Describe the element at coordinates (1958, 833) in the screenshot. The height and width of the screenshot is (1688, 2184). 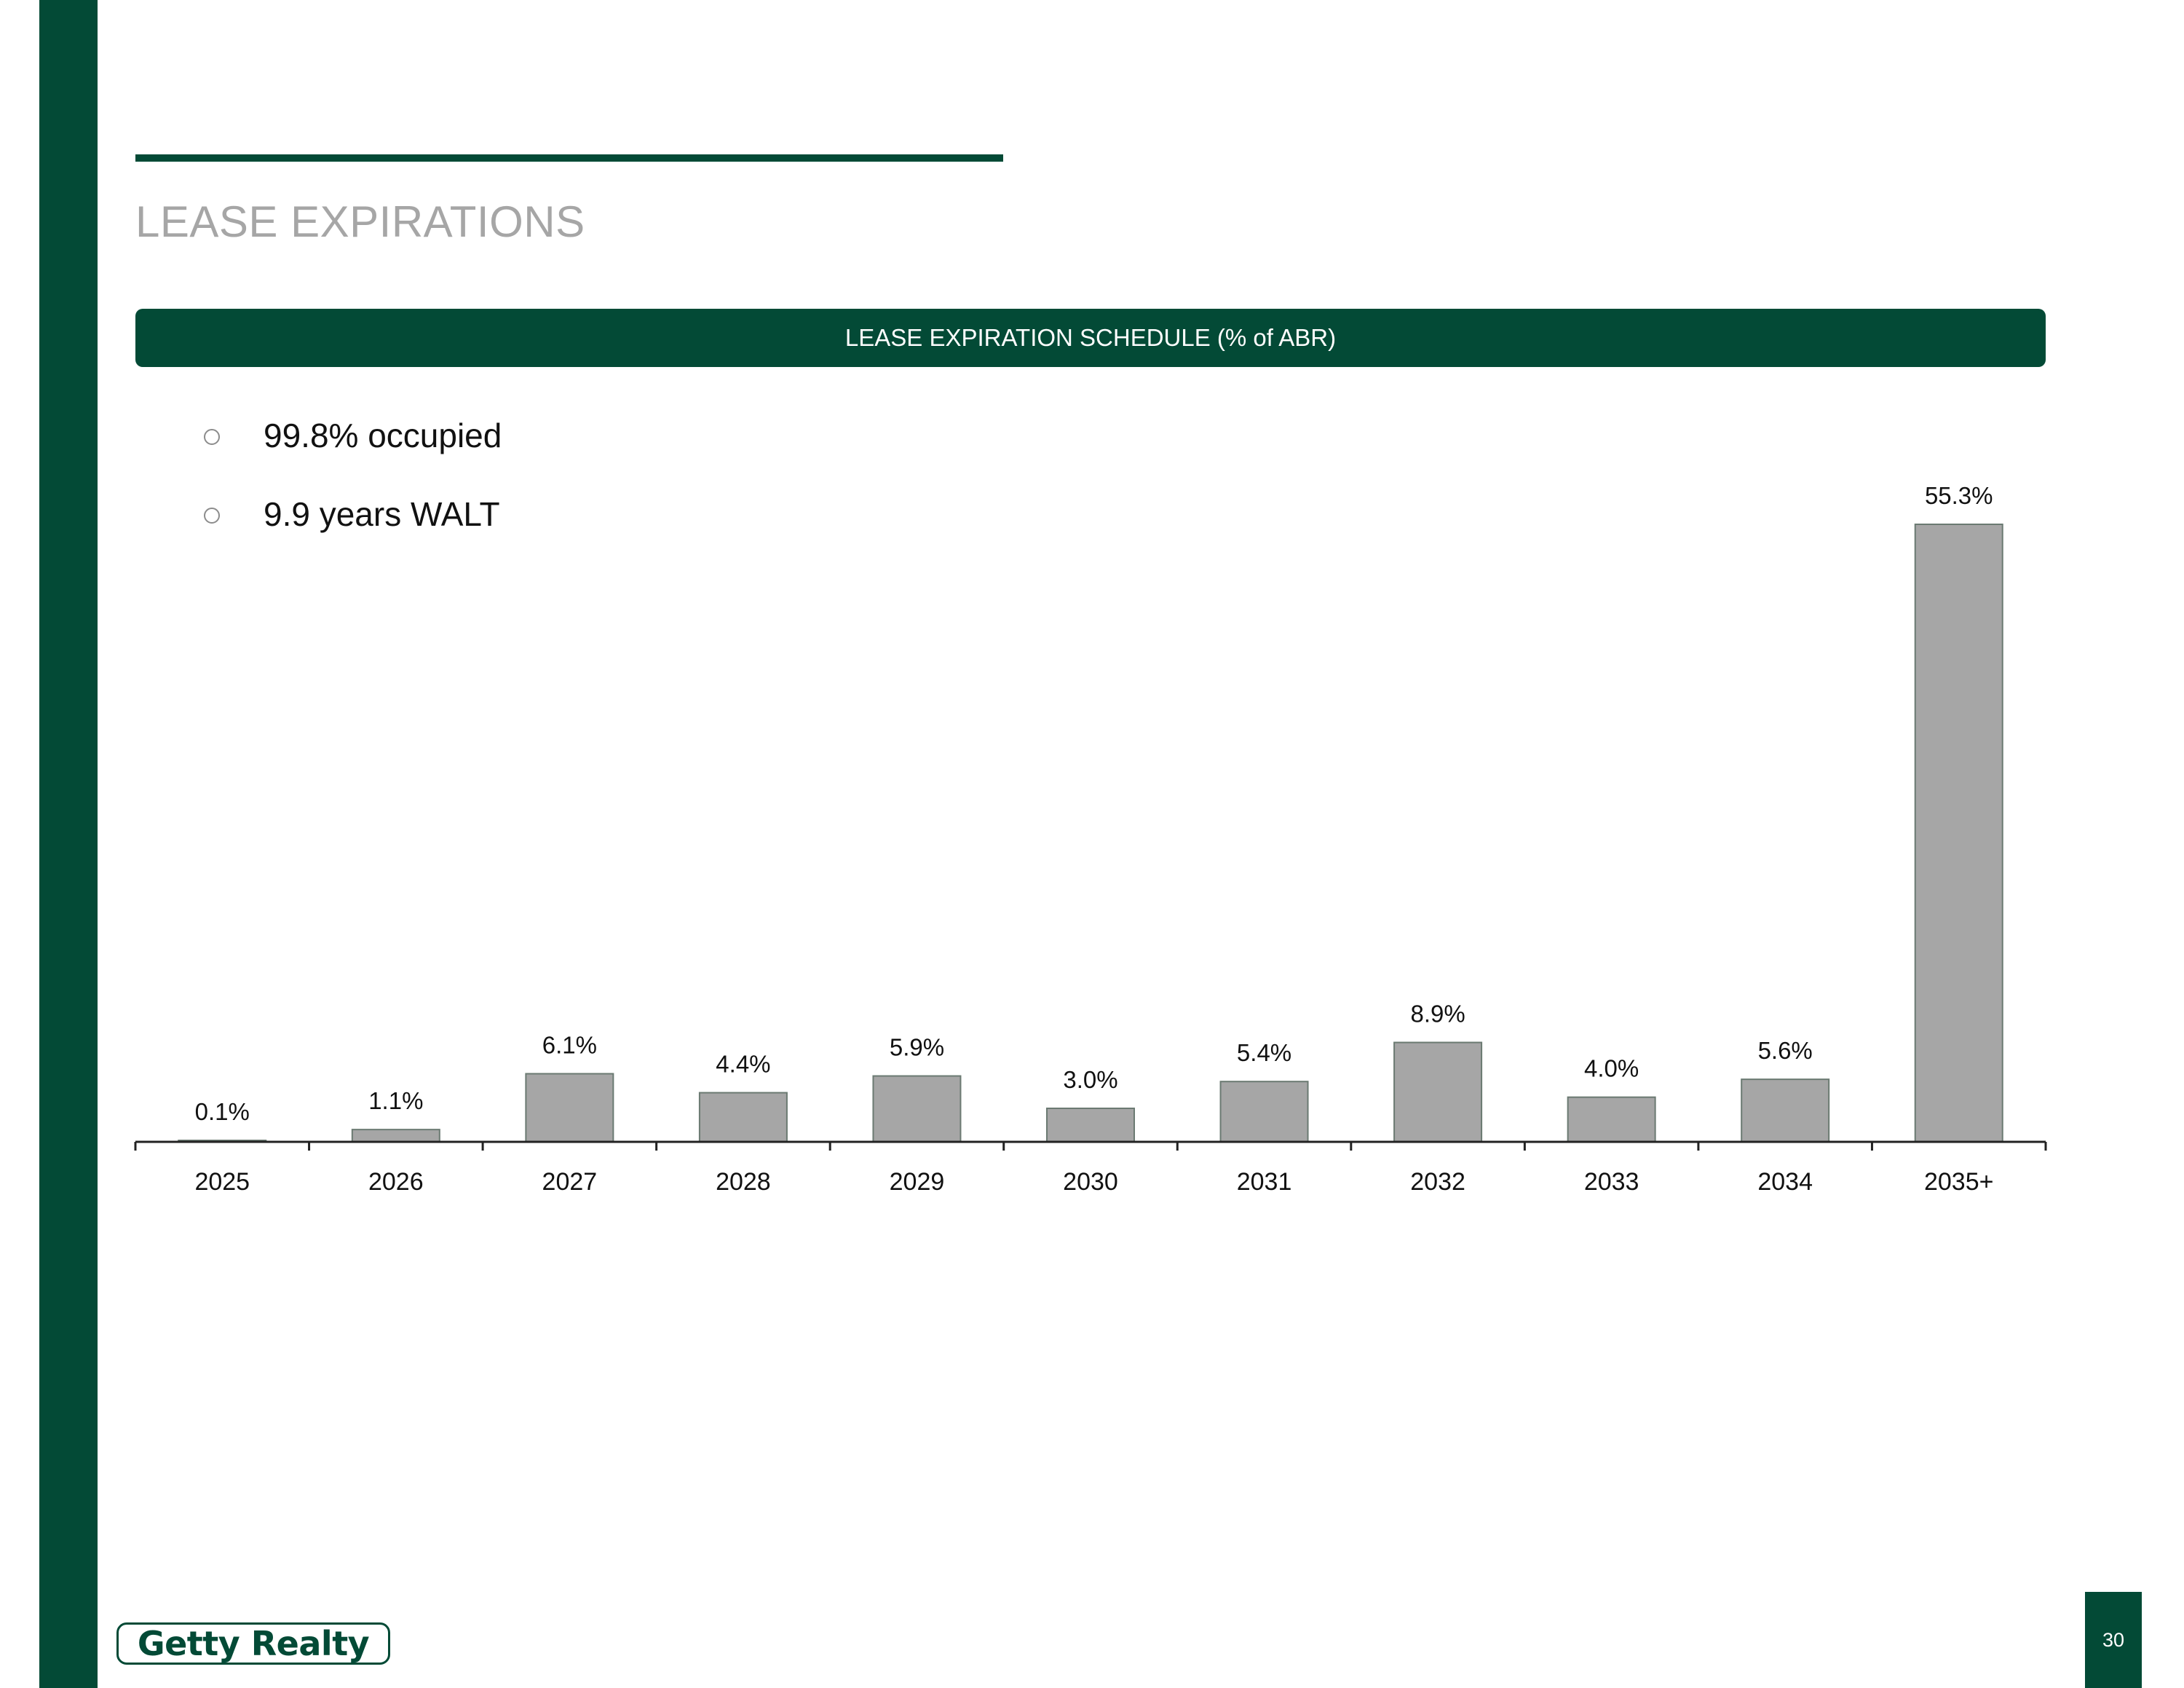
I see `bar-2035+` at that location.